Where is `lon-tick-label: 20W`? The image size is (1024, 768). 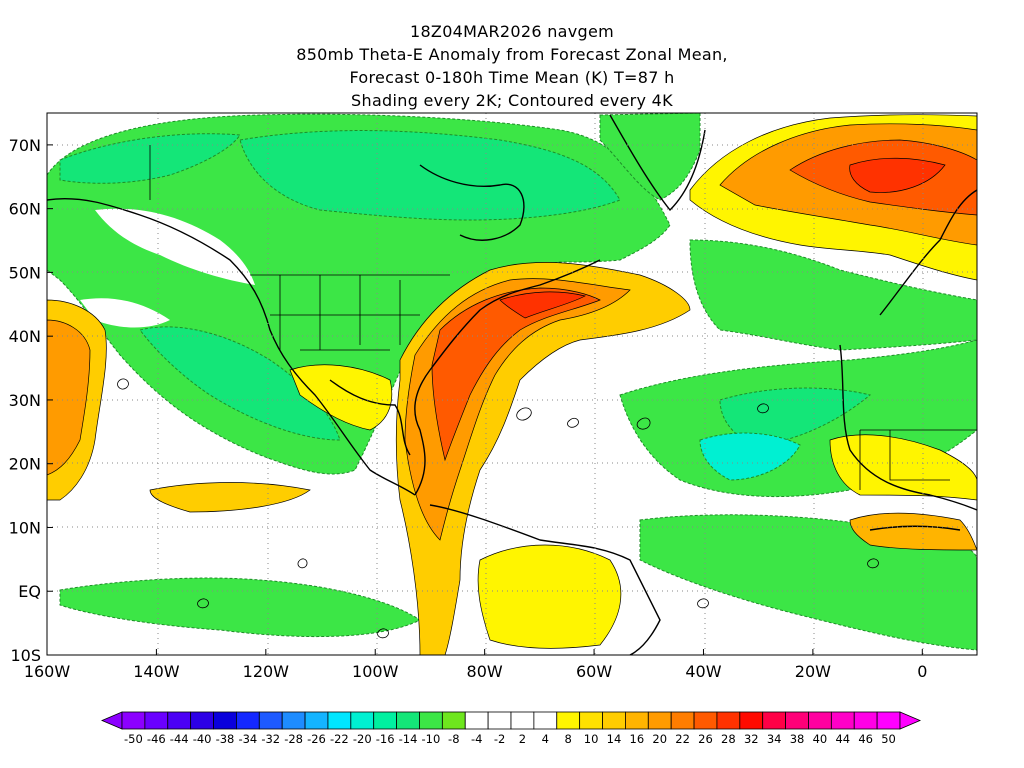
lon-tick-label: 20W is located at coordinates (813, 671).